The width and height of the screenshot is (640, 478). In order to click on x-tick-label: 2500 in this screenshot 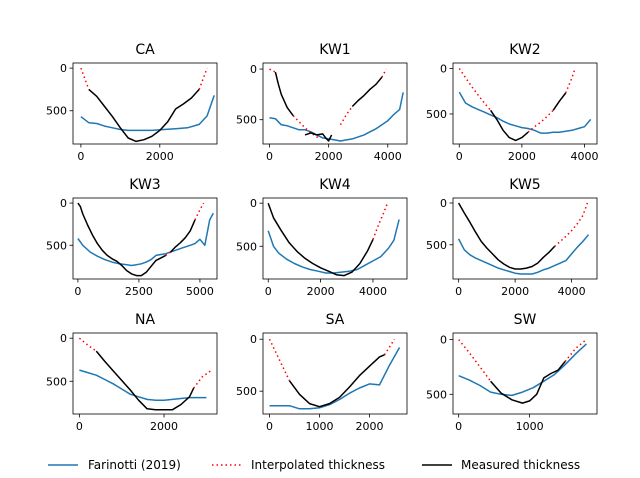, I will do `click(139, 291)`.